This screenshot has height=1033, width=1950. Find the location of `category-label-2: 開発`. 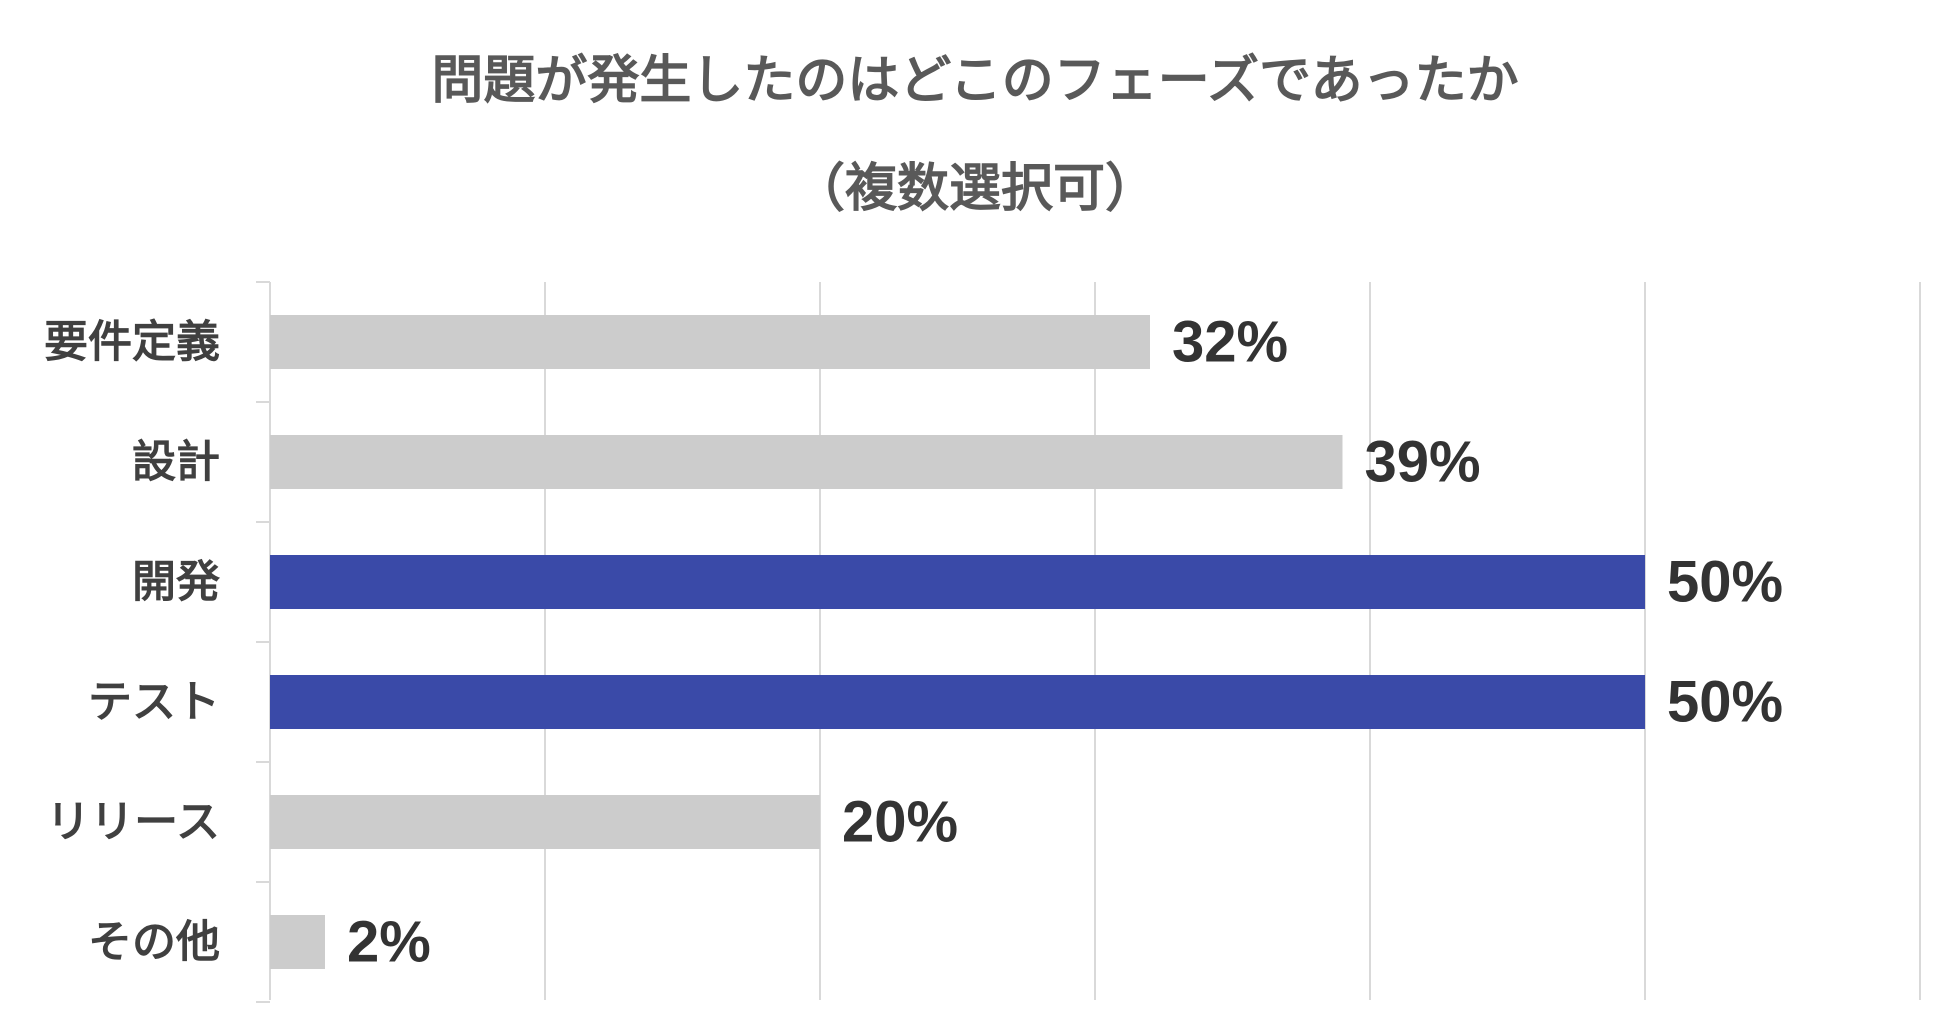

category-label-2: 開発 is located at coordinates (176, 582).